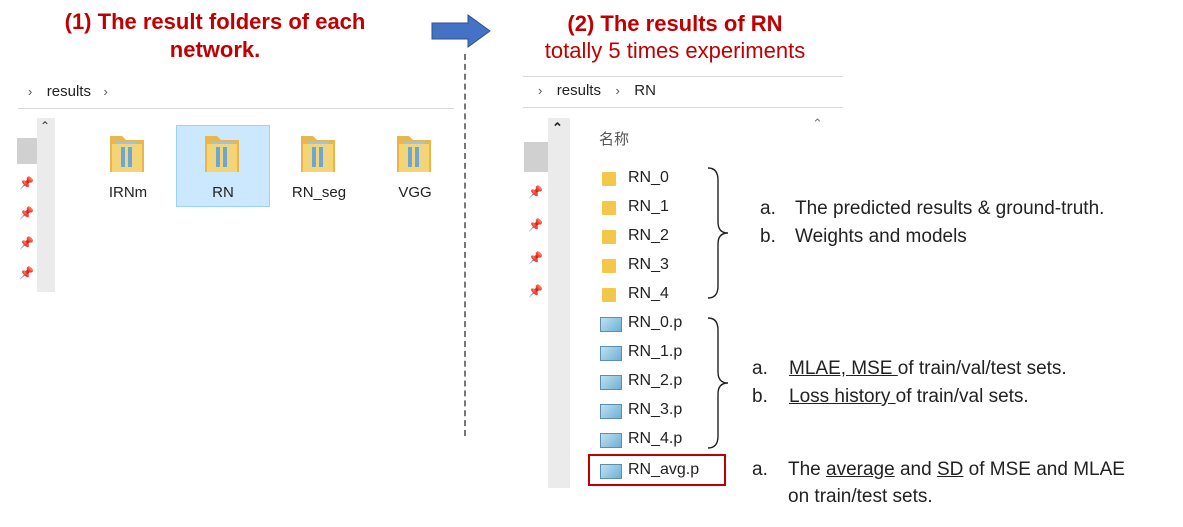 This screenshot has height=527, width=1183. What do you see at coordinates (860, 469) in the screenshot?
I see `note-underlined-text: average` at bounding box center [860, 469].